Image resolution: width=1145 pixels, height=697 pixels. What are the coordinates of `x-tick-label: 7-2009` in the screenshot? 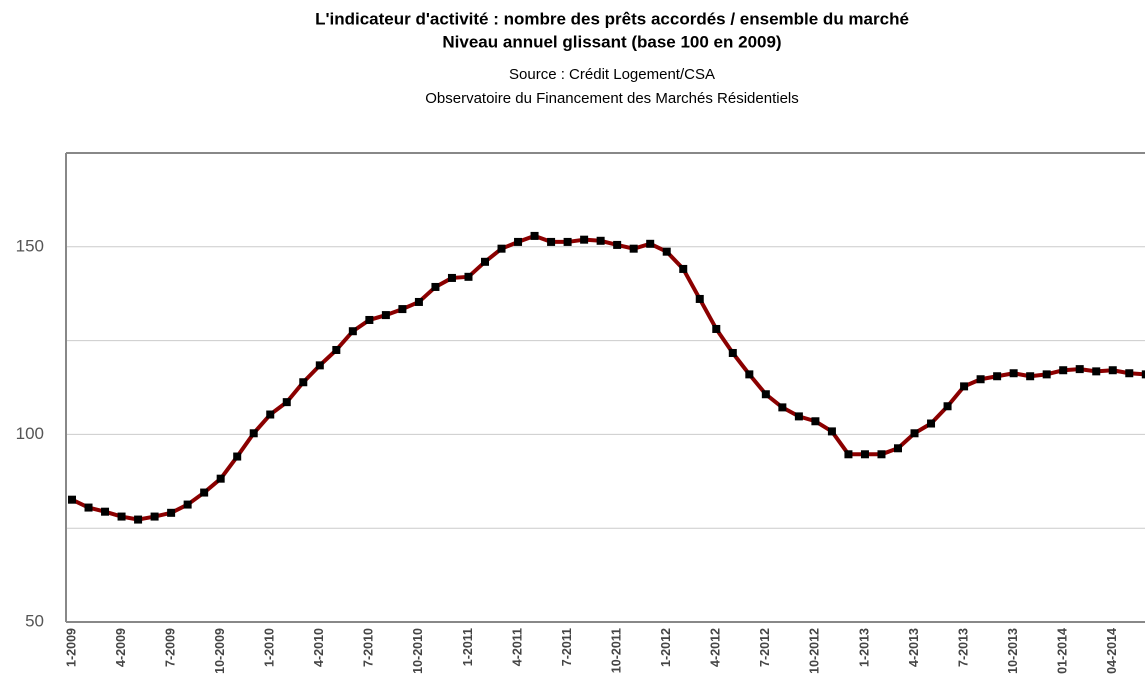 It's located at (170, 647).